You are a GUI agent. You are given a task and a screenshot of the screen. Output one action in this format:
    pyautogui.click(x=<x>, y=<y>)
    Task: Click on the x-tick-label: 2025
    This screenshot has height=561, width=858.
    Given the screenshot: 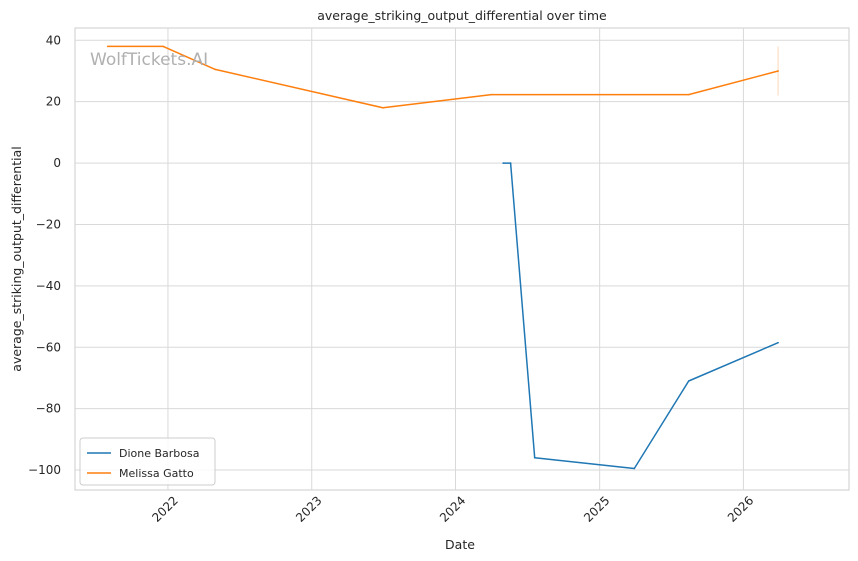 What is the action you would take?
    pyautogui.click(x=596, y=508)
    